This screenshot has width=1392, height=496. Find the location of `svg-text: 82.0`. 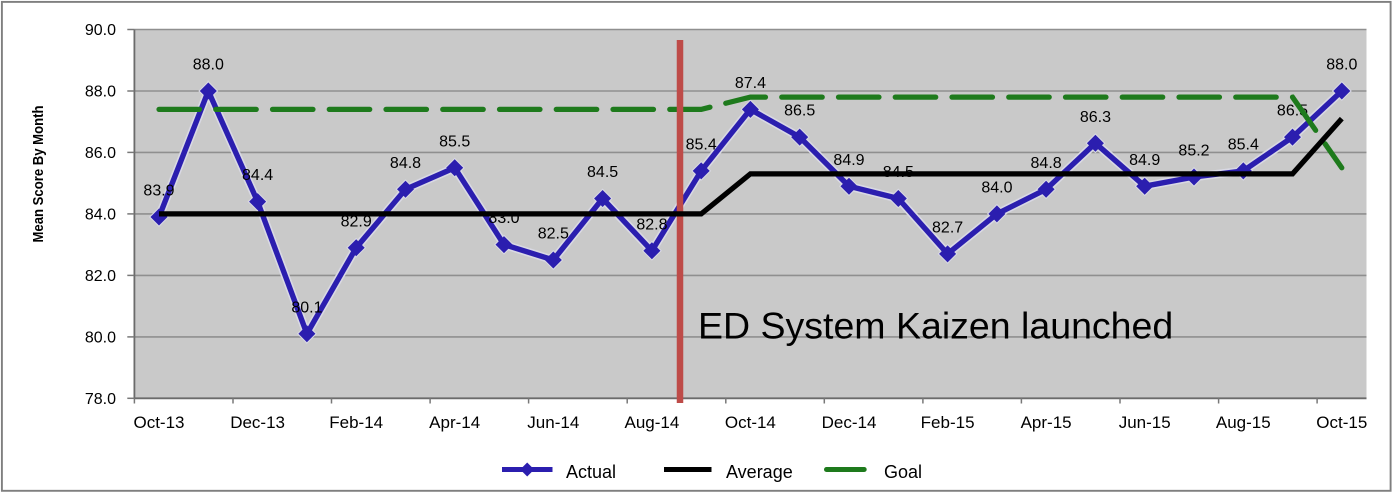

svg-text: 82.0 is located at coordinates (100, 276).